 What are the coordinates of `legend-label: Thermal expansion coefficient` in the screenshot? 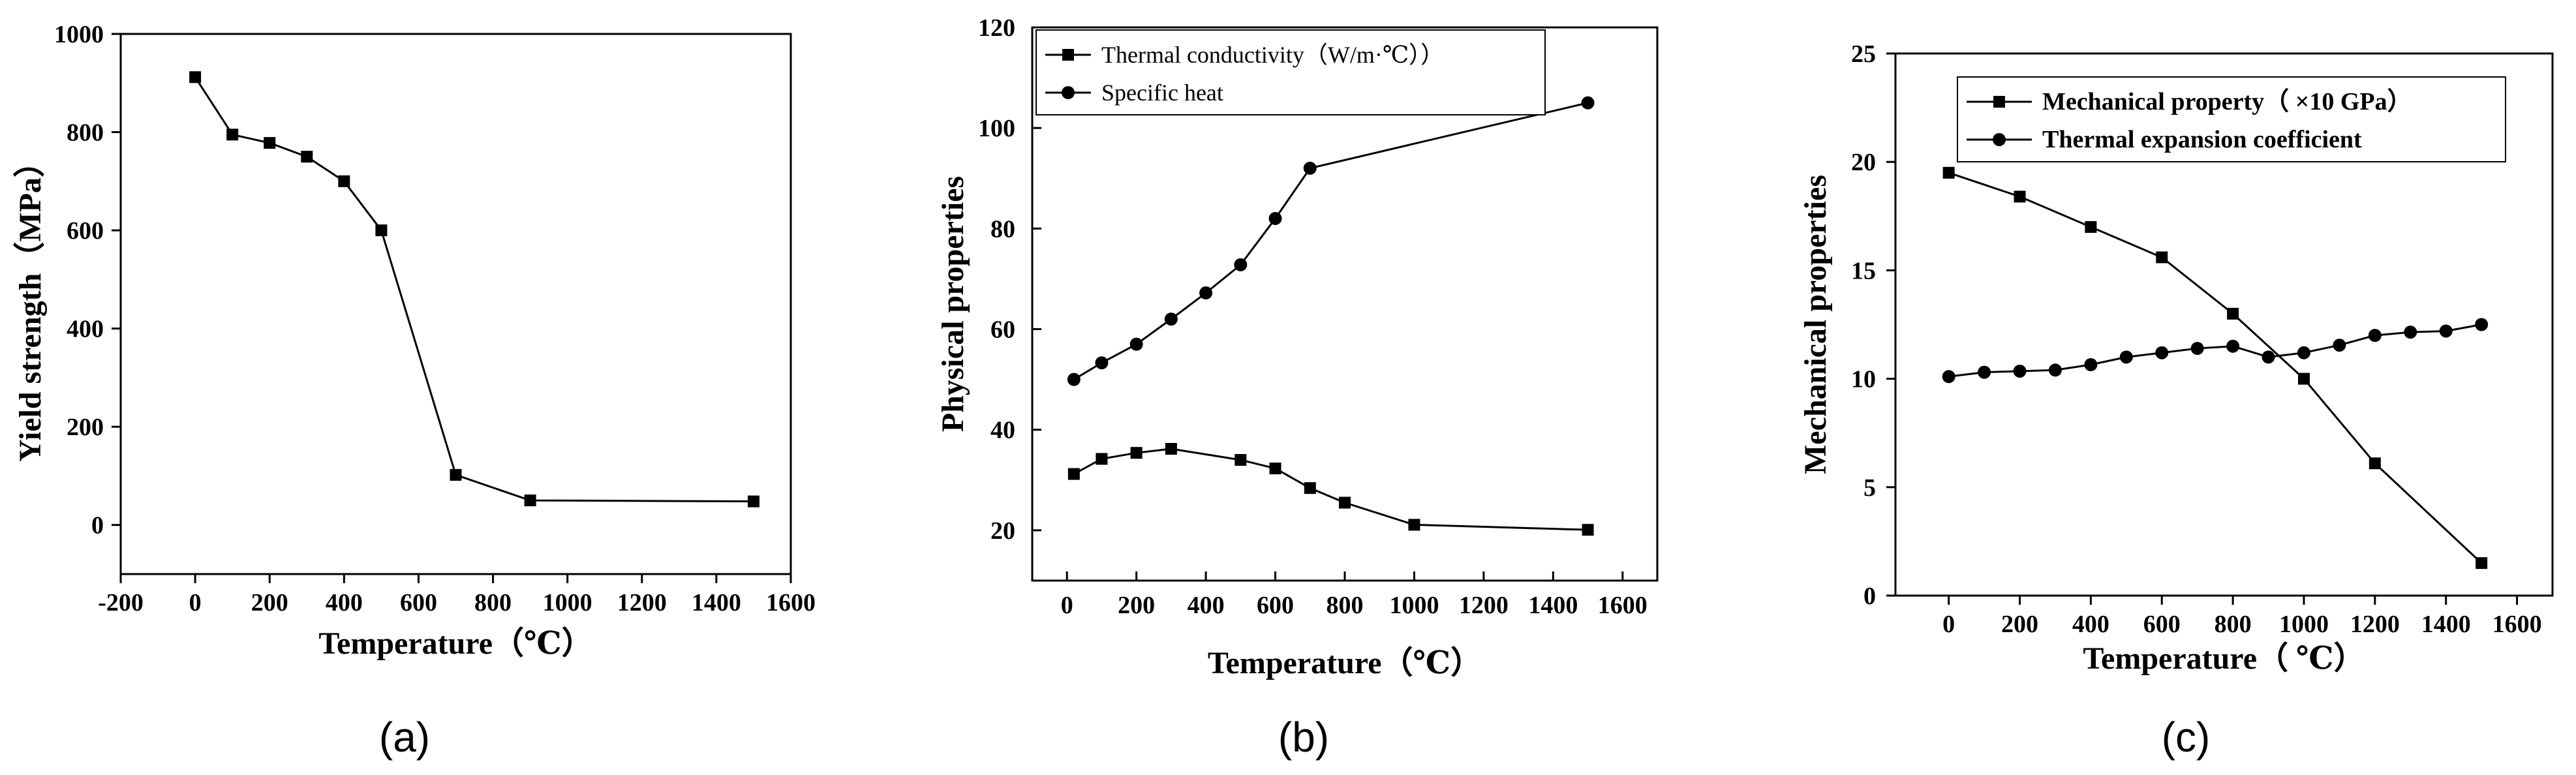 It's located at (2202, 139).